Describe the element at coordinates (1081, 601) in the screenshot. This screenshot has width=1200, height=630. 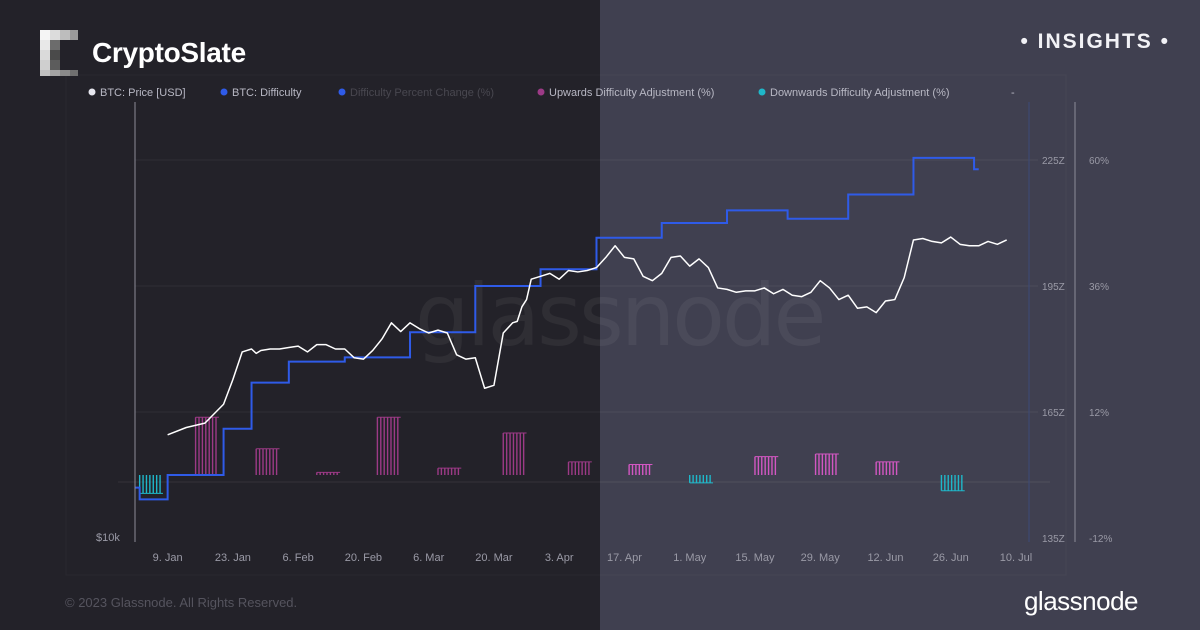
I see `glassnode-logo: glassnode` at that location.